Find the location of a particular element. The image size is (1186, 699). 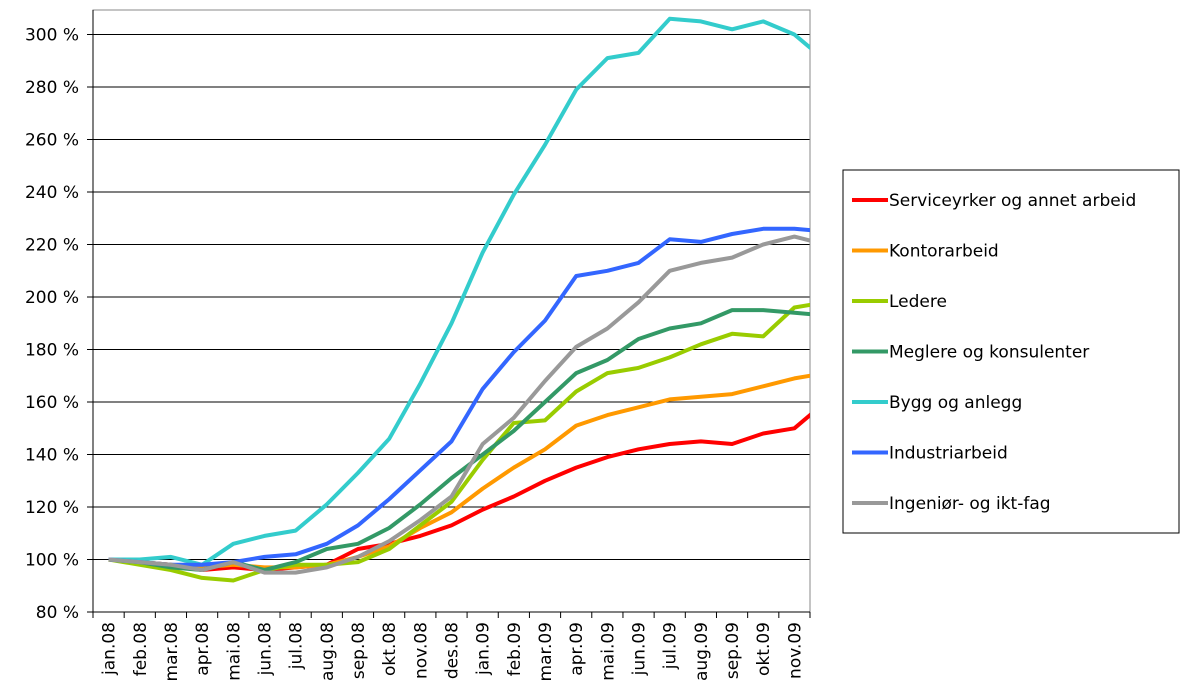

y-tick-label: 100 % is located at coordinates (52, 561).